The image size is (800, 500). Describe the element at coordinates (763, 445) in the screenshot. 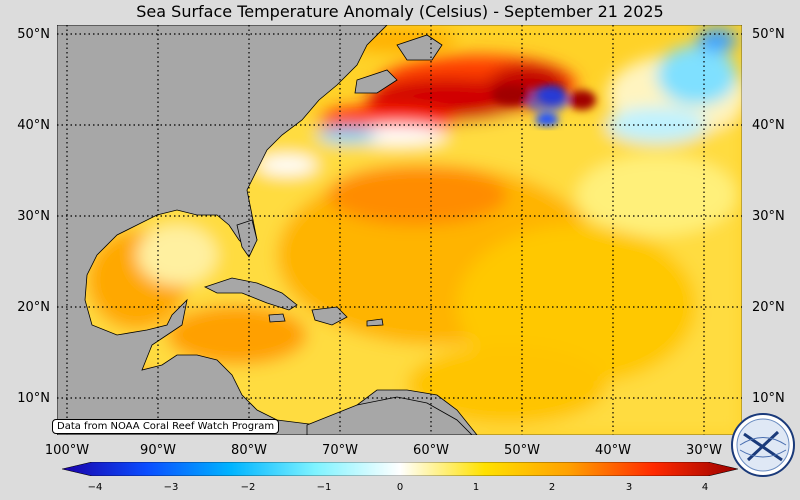

I see `nexlab-logo` at that location.